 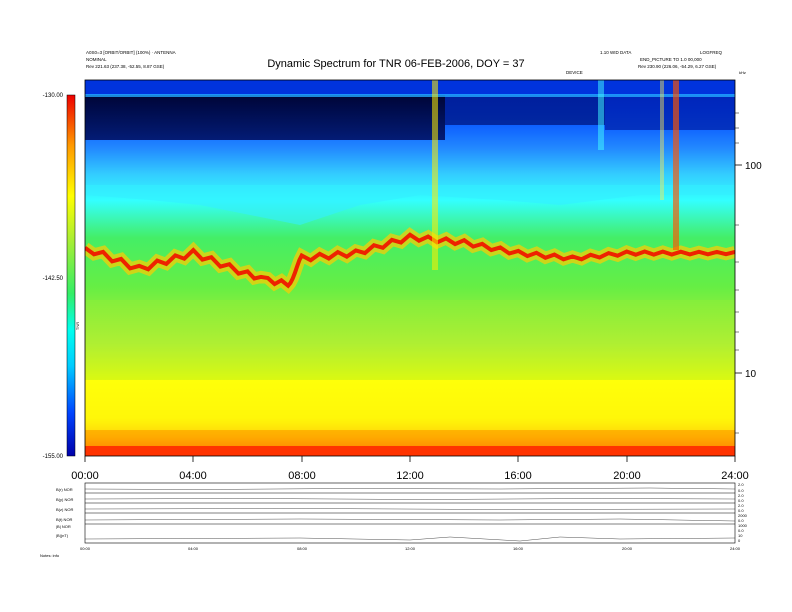 What do you see at coordinates (410, 476) in the screenshot?
I see `x-tick-1200: 12:00` at bounding box center [410, 476].